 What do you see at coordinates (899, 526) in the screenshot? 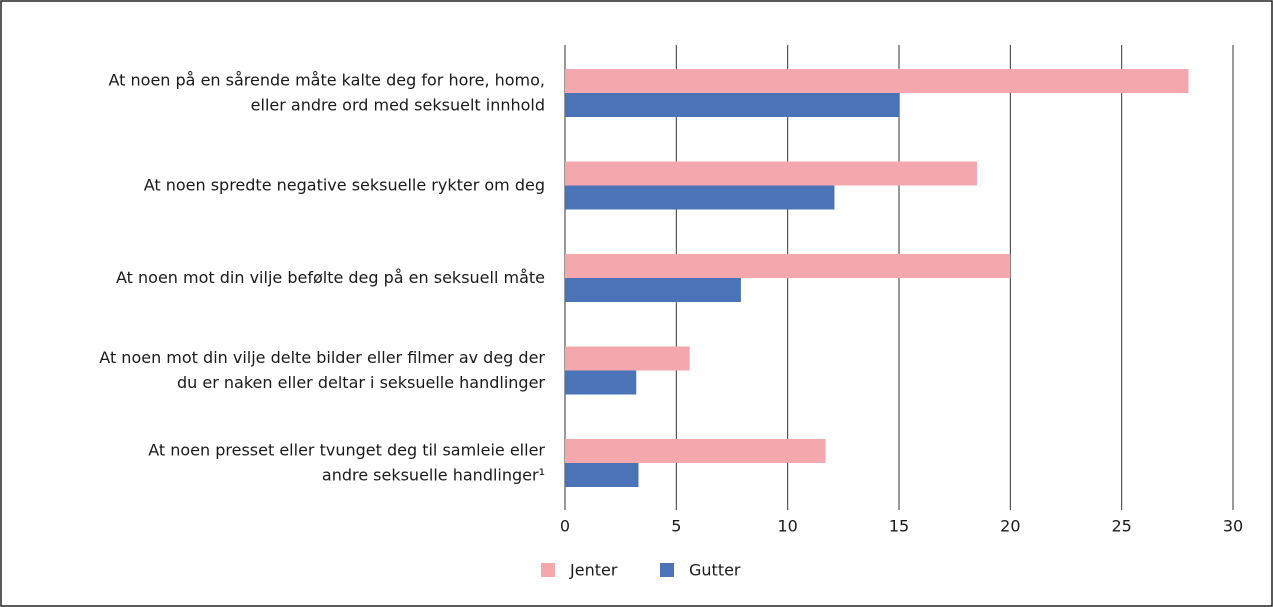
I see `x-tick-label: 15` at bounding box center [899, 526].